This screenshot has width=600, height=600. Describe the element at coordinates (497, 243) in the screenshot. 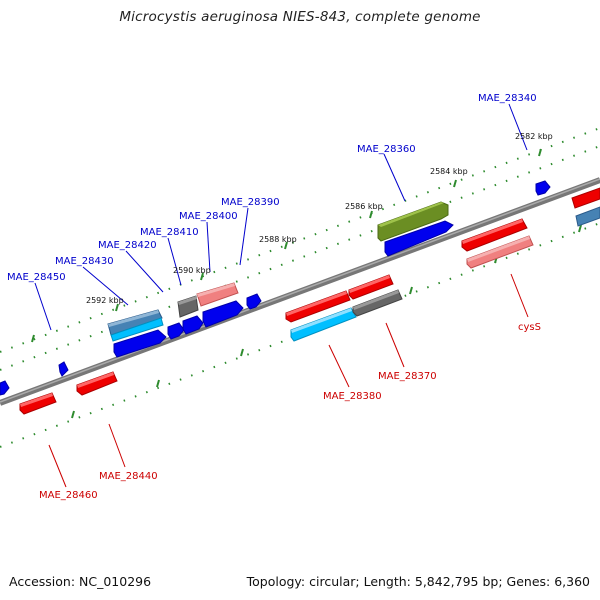

I see `gene-cyss` at that location.